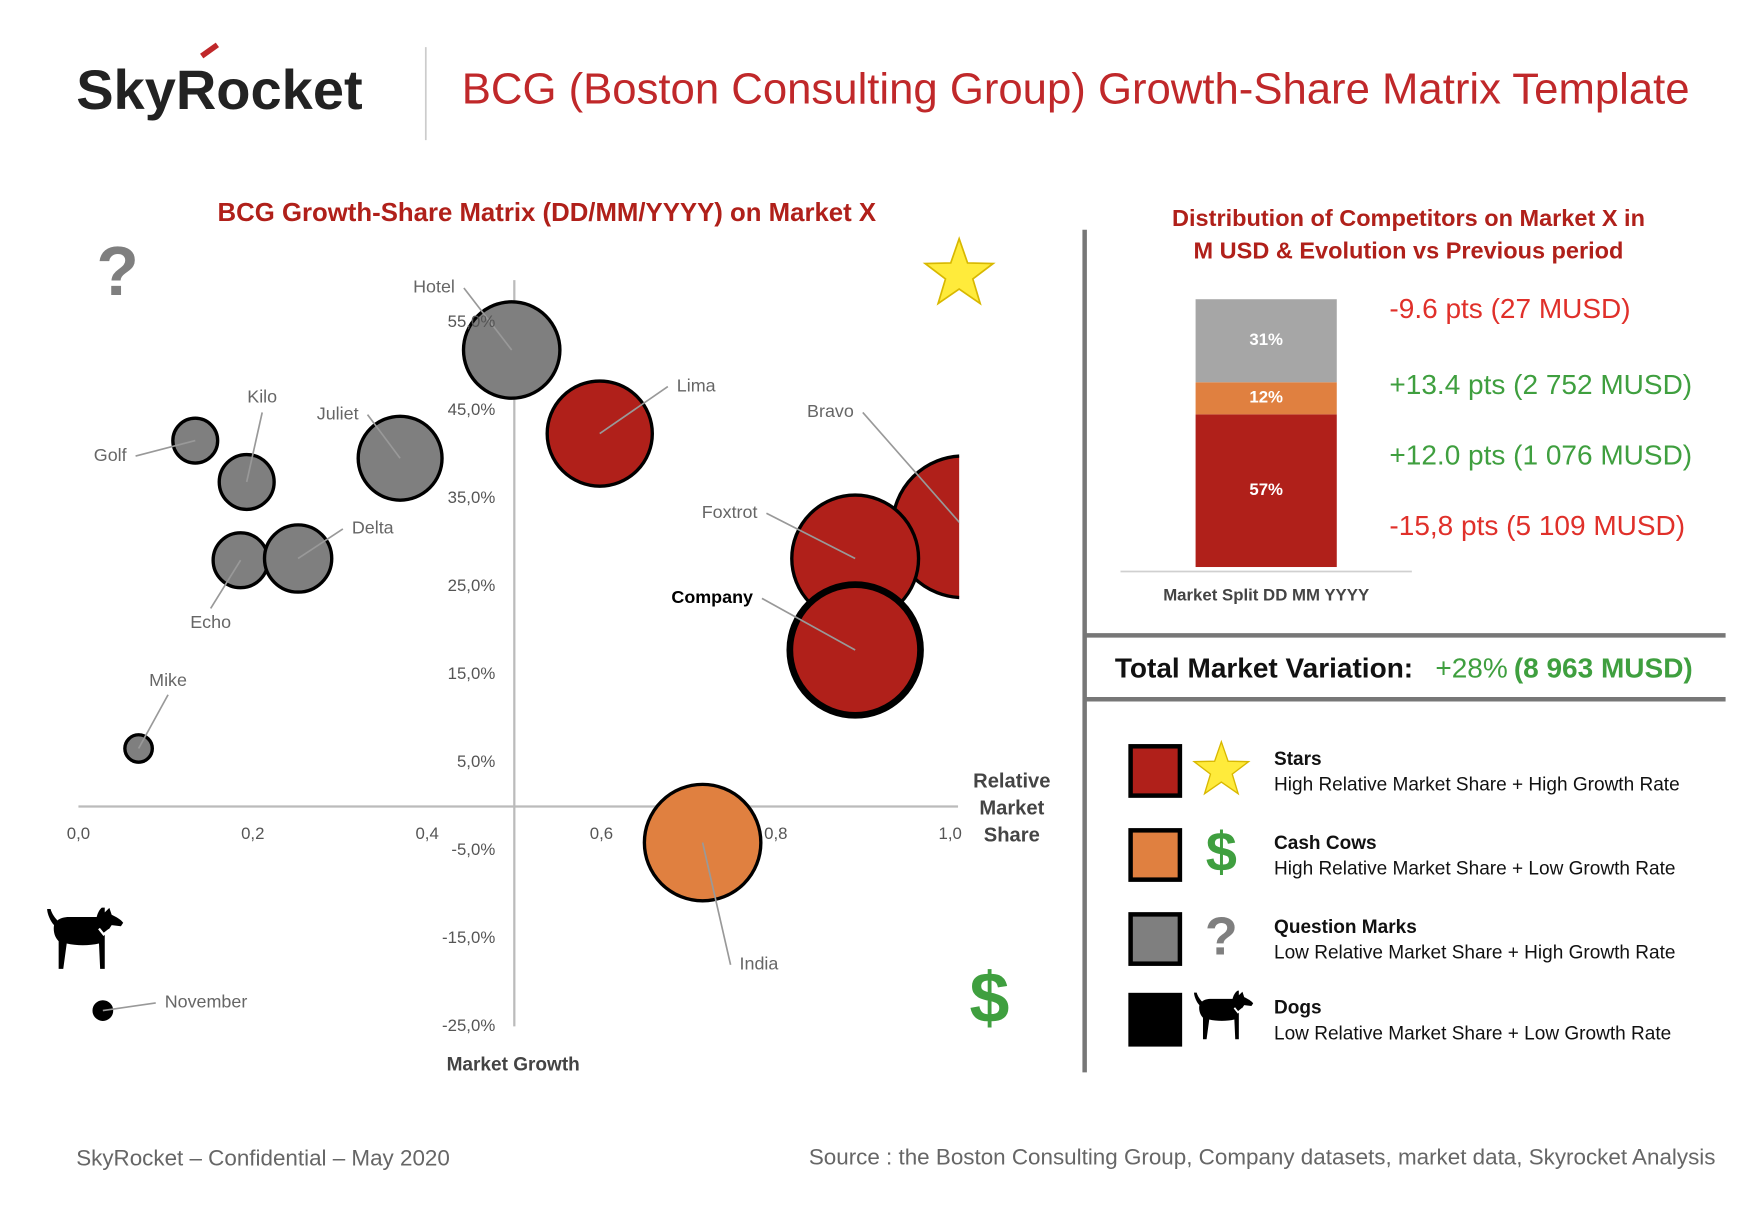 The height and width of the screenshot is (1208, 1748). What do you see at coordinates (434, 287) in the screenshot?
I see `bubble-label: Hotel` at bounding box center [434, 287].